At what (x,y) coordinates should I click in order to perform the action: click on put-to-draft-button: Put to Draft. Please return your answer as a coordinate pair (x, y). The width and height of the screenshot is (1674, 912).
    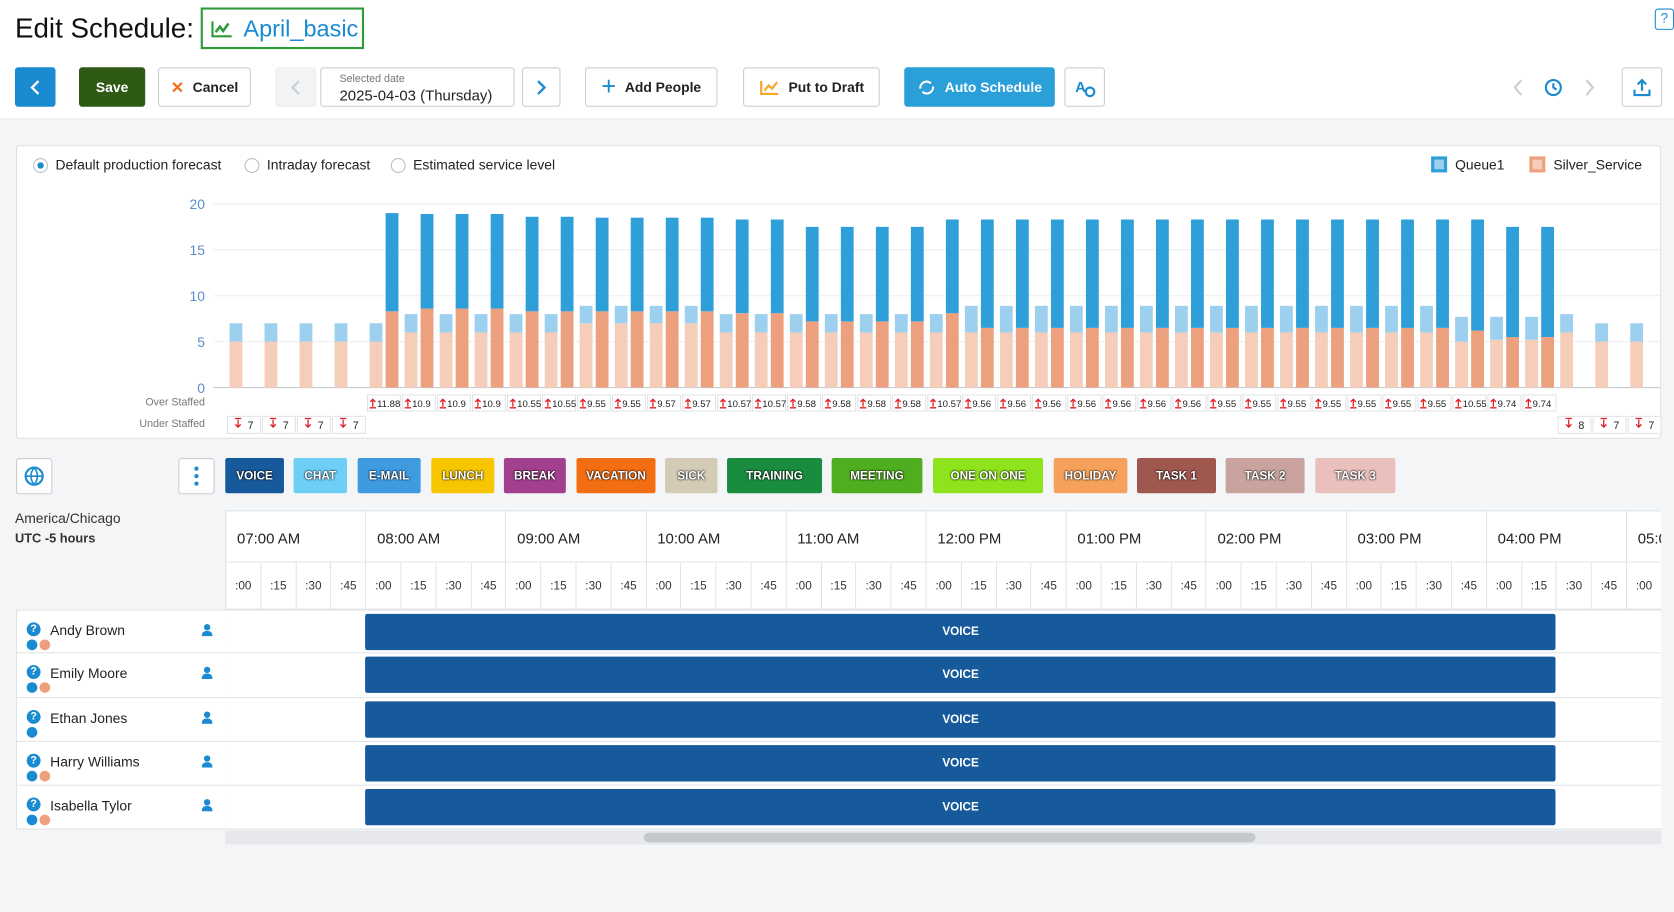
    Looking at the image, I should click on (811, 87).